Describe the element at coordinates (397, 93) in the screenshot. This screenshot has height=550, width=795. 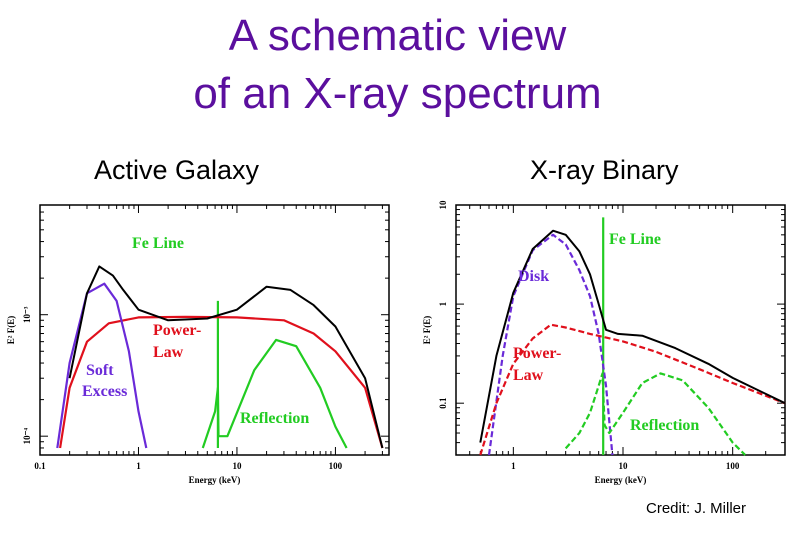
I see `slide-title-line-2: of an X-ray spectrum` at that location.